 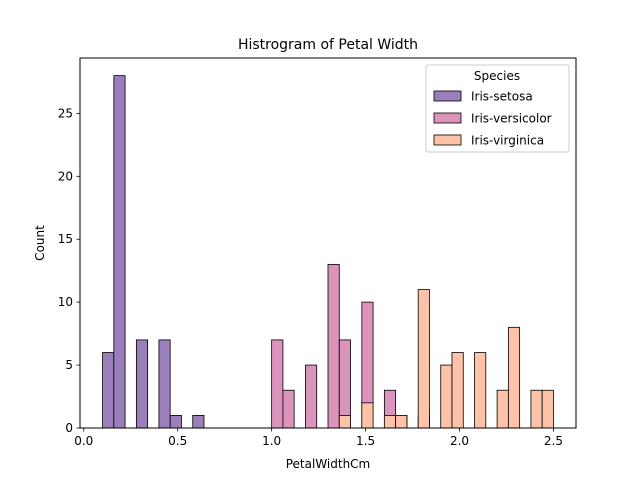 I want to click on y-axis-label: Count, so click(x=40, y=243).